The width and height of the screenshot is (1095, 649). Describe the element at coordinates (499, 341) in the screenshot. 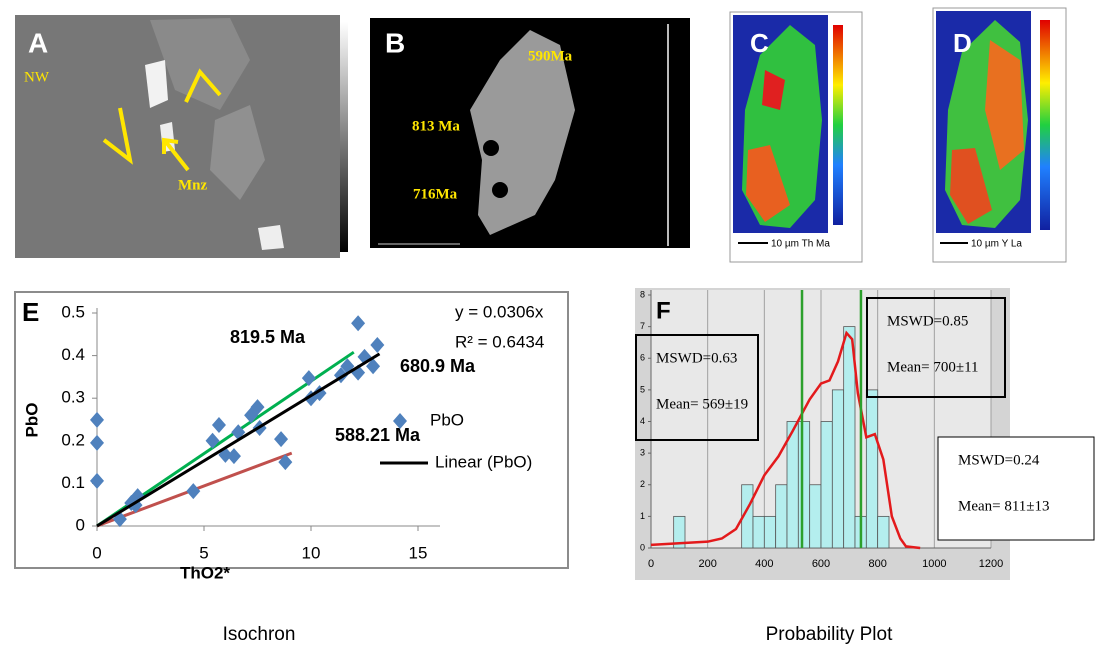

I see `equation: R² = 0.6434` at that location.